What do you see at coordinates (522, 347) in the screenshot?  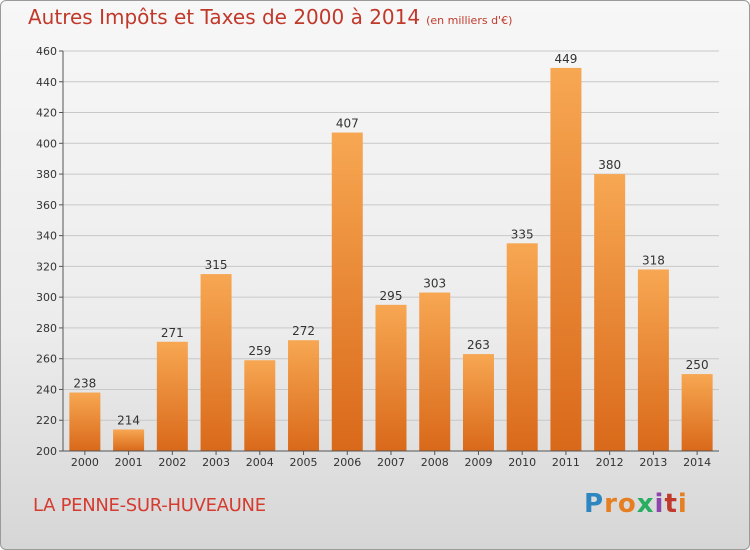 I see `bar-2010` at bounding box center [522, 347].